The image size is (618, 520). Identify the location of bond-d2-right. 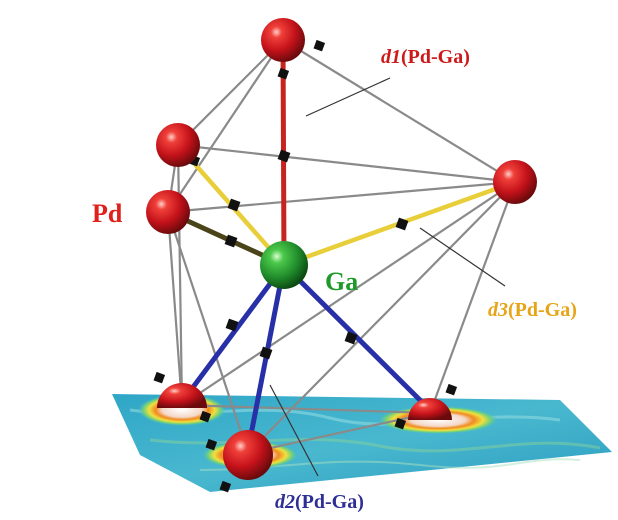
(357, 337).